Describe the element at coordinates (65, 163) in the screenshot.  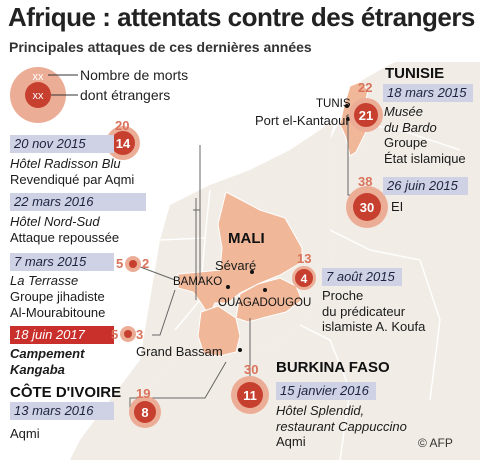
I see `radisson-place: Hôtel Radisson Blu` at that location.